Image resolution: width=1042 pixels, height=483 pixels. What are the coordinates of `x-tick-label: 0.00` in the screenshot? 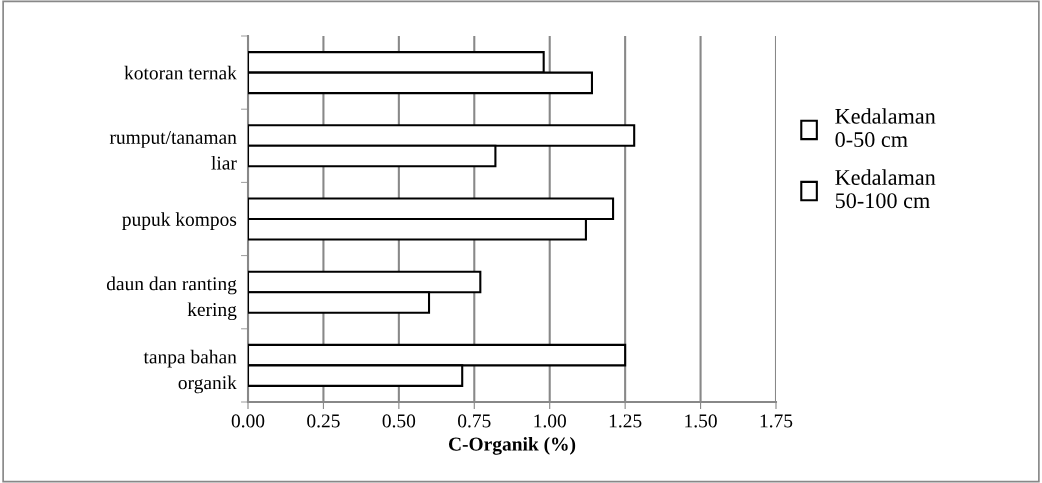 It's located at (248, 421).